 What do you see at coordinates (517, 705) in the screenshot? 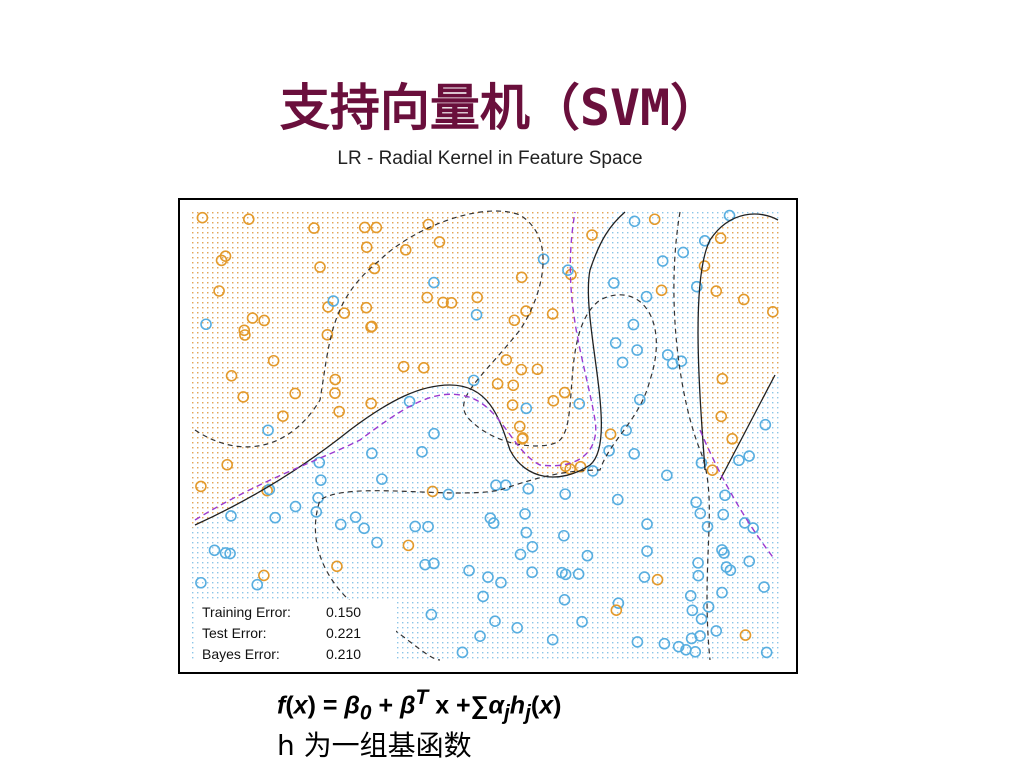
I see `formula-part: h` at bounding box center [517, 705].